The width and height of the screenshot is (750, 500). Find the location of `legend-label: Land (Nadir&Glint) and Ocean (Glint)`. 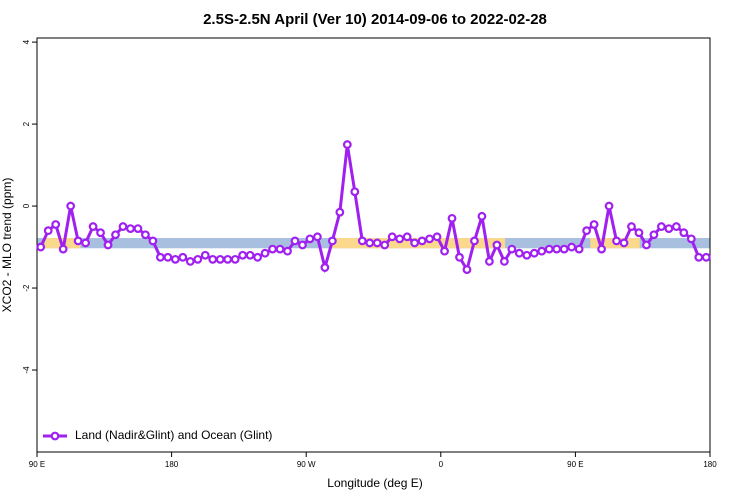

legend-label: Land (Nadir&Glint) and Ocean (Glint) is located at coordinates (173, 435).